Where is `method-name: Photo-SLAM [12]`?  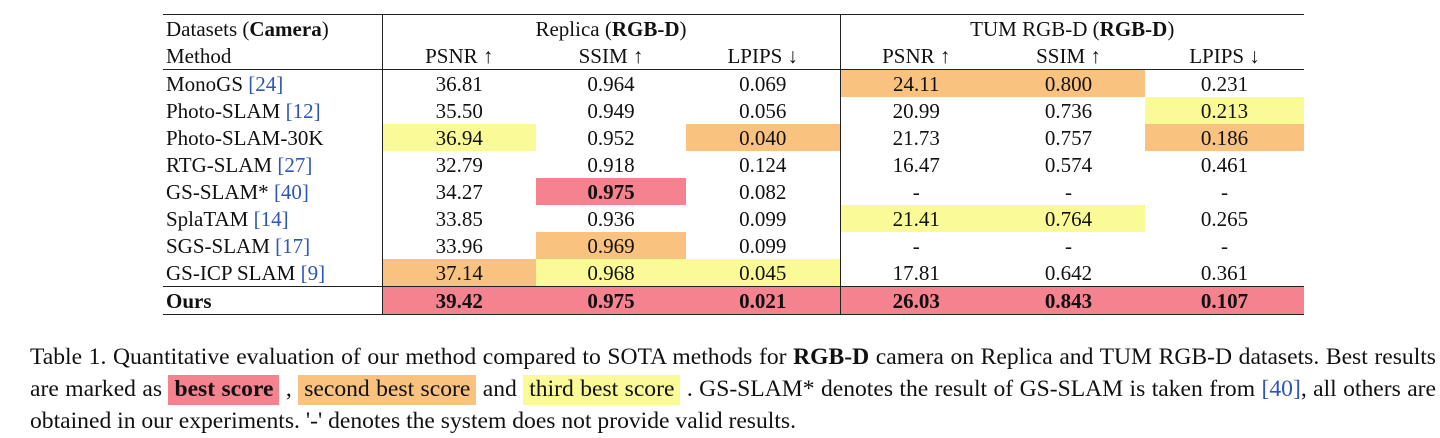 method-name: Photo-SLAM [12] is located at coordinates (273, 110).